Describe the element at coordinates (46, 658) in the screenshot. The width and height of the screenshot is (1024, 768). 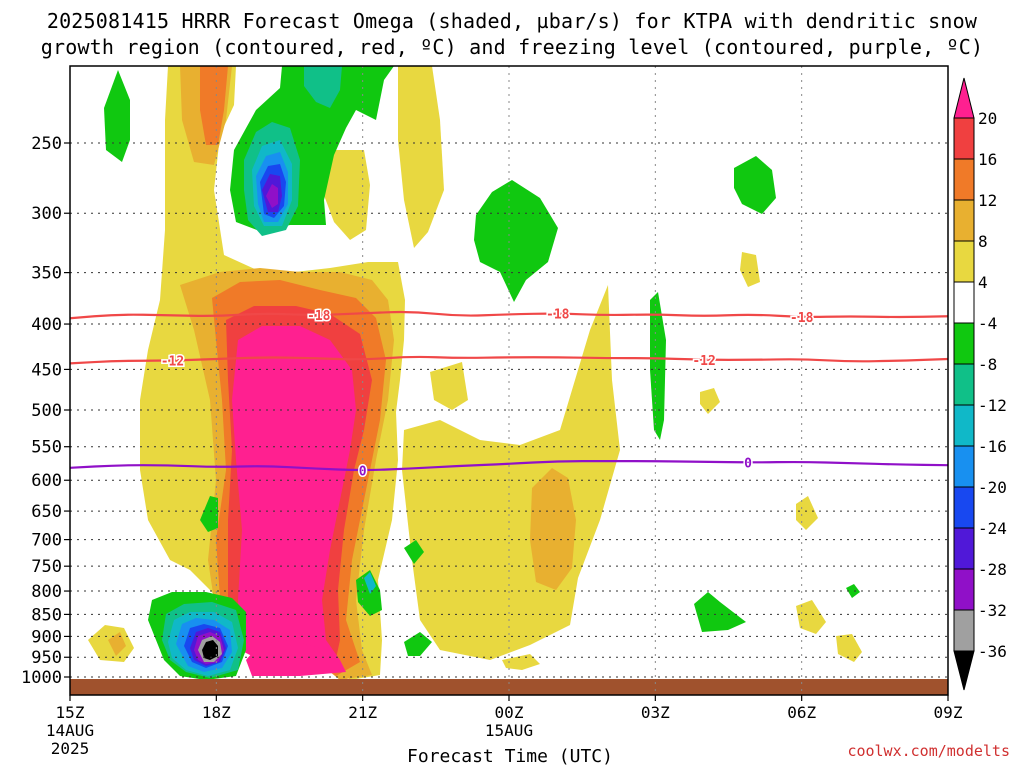
I see `y-tick-label: 950` at that location.